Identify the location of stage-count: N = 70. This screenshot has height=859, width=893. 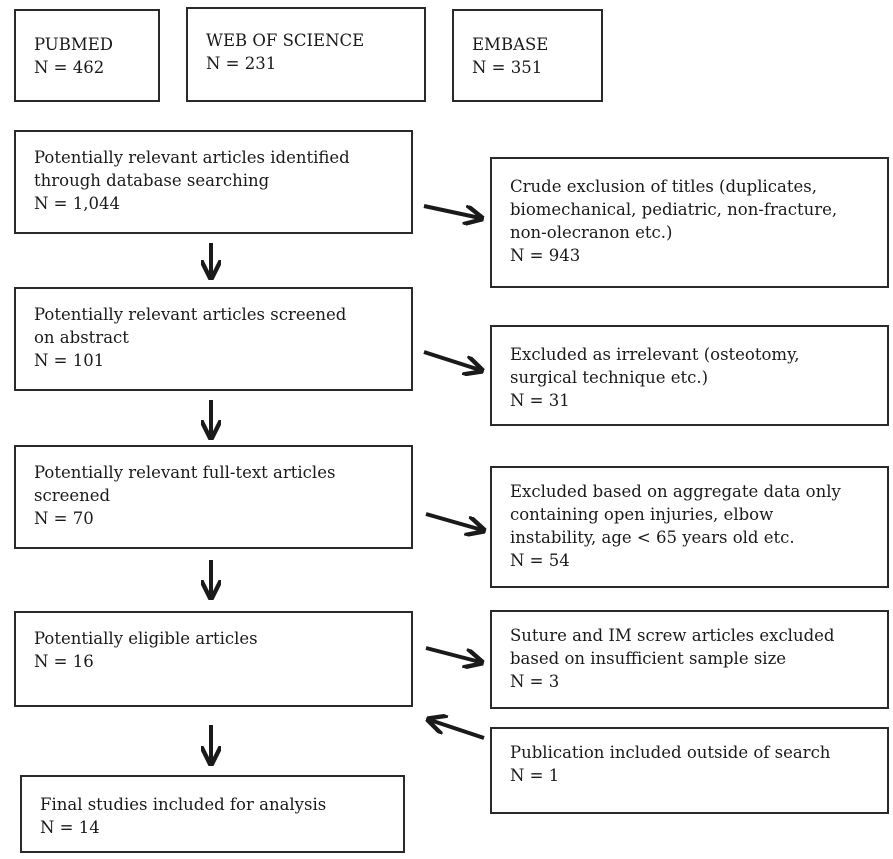
(64, 518).